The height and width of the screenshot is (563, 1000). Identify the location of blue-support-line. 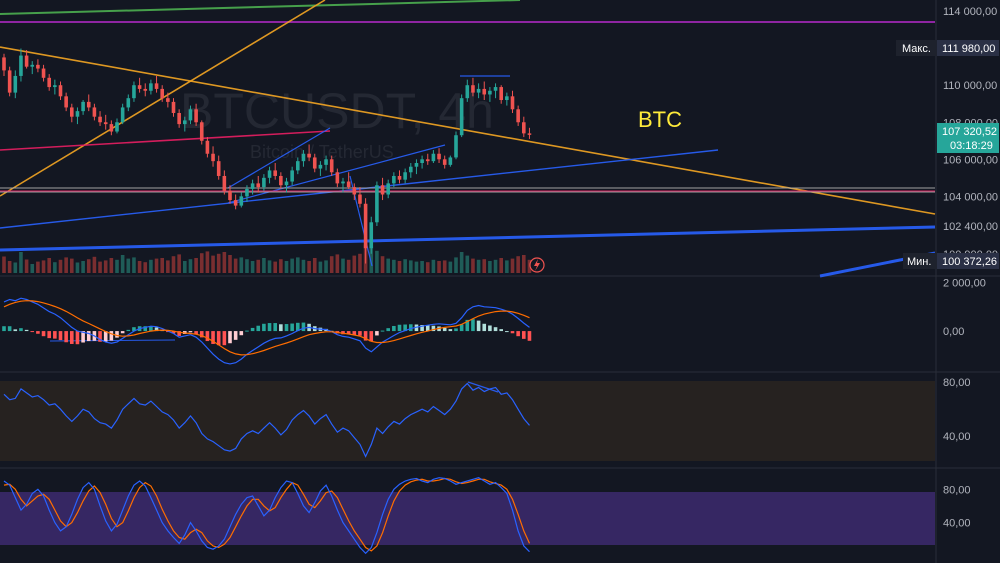
(359, 189).